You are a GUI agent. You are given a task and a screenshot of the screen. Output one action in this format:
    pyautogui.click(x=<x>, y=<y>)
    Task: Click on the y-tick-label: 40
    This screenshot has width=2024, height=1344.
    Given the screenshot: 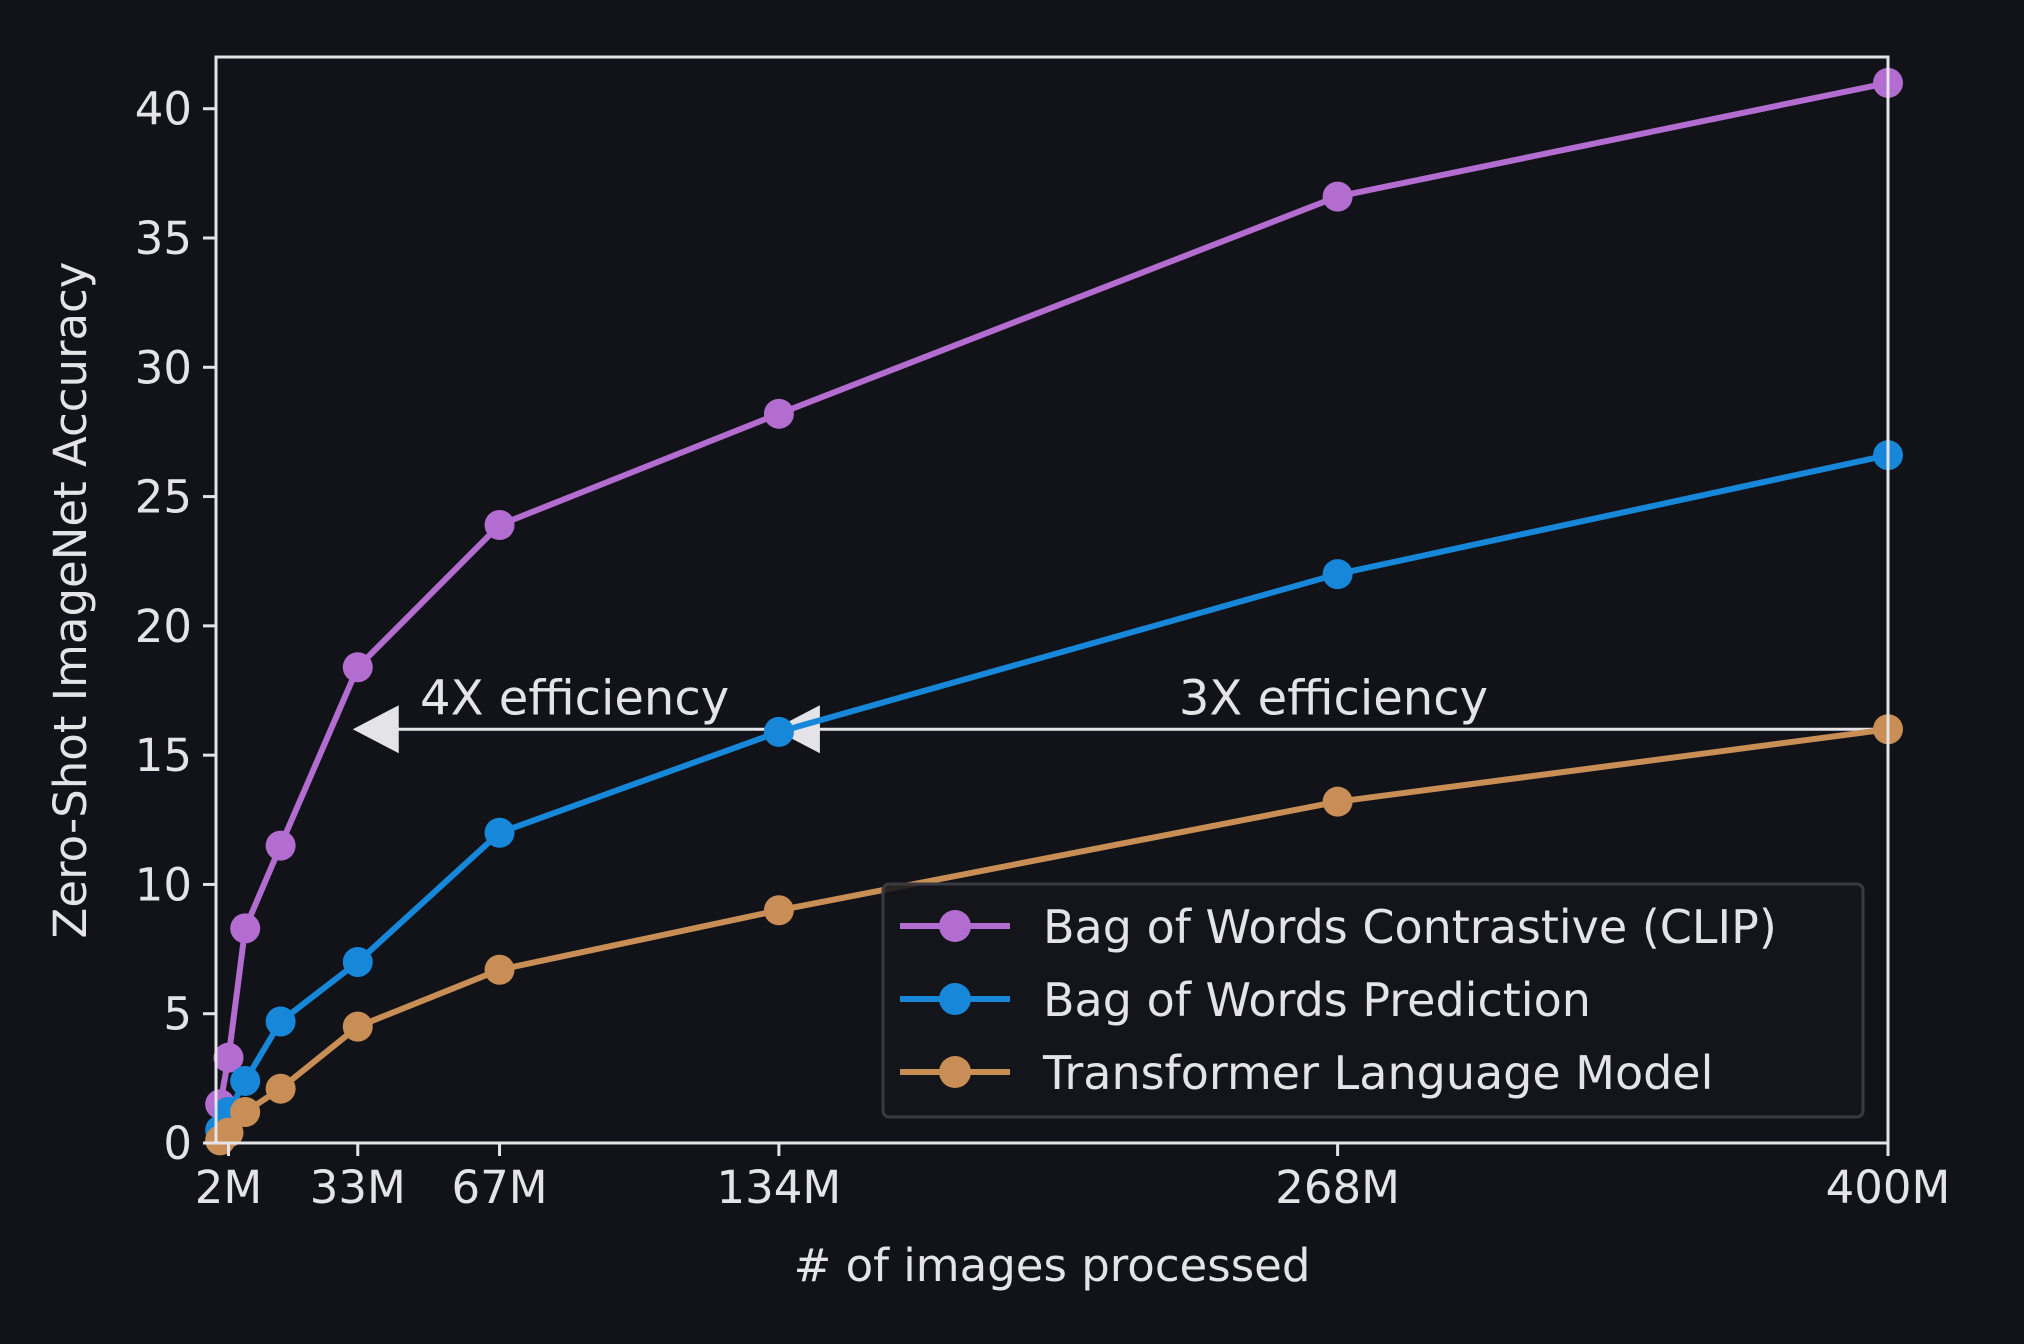 What is the action you would take?
    pyautogui.click(x=163, y=109)
    